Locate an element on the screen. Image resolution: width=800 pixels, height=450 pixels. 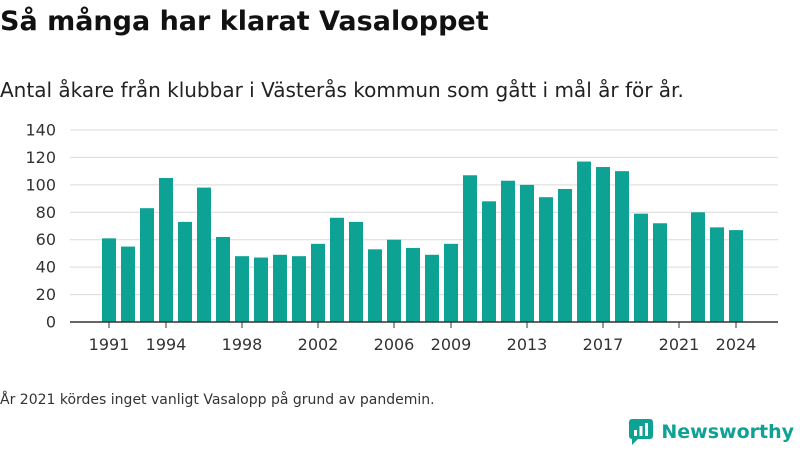
bar-2005 is located at coordinates (375, 285).